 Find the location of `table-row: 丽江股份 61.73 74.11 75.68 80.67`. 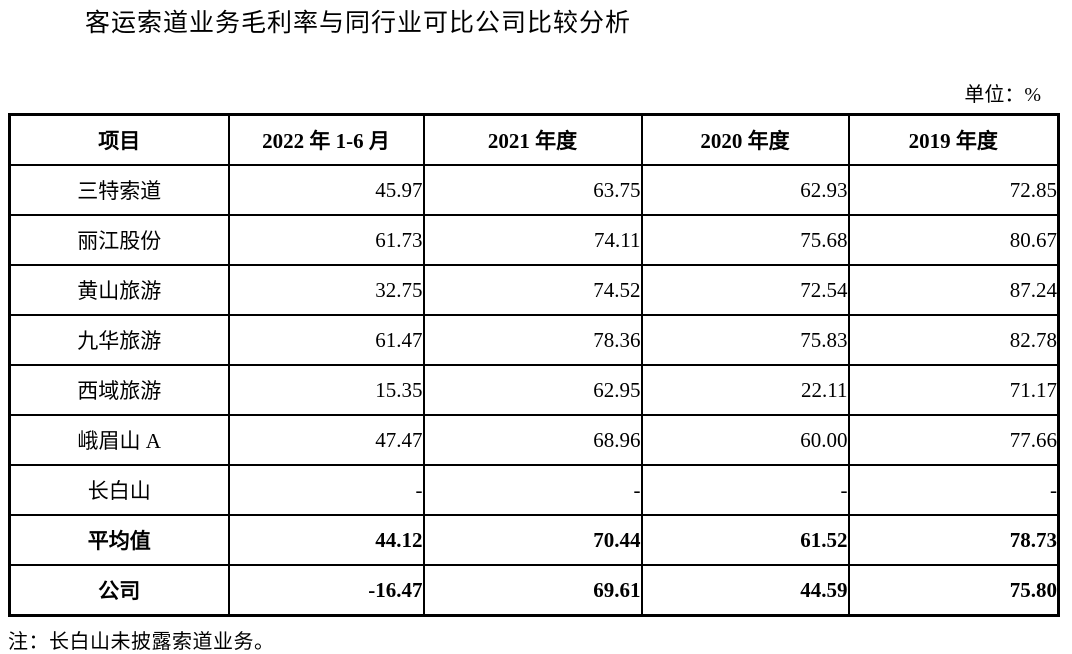

table-row: 丽江股份 61.73 74.11 75.68 80.67 is located at coordinates (534, 240).